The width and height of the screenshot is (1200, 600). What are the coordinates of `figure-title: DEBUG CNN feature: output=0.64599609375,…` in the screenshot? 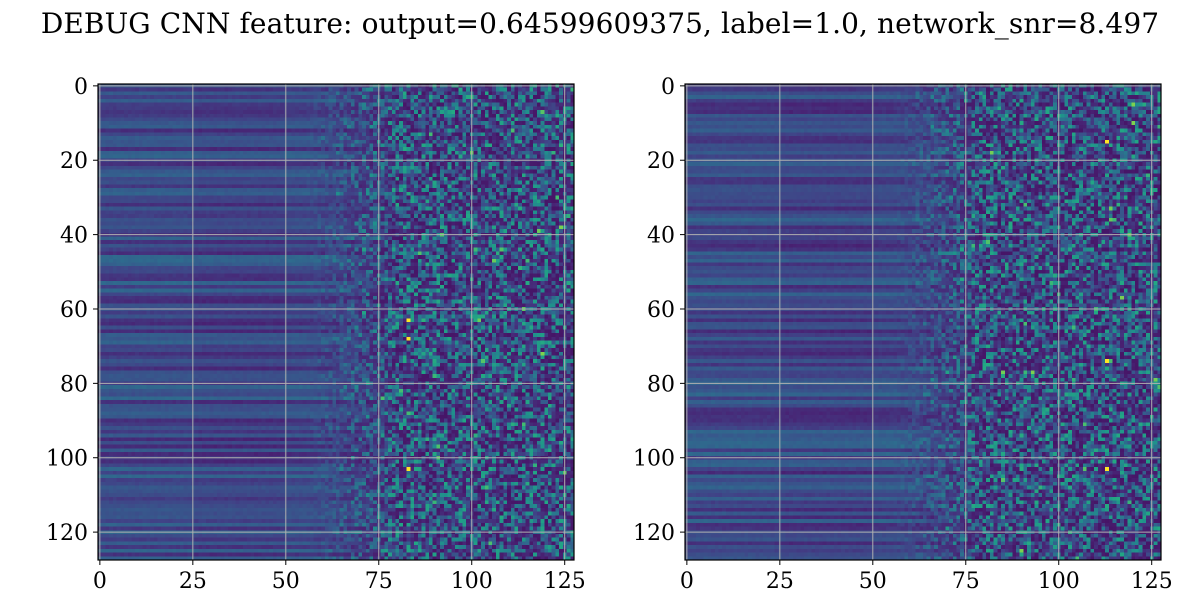 It's located at (600, 23).